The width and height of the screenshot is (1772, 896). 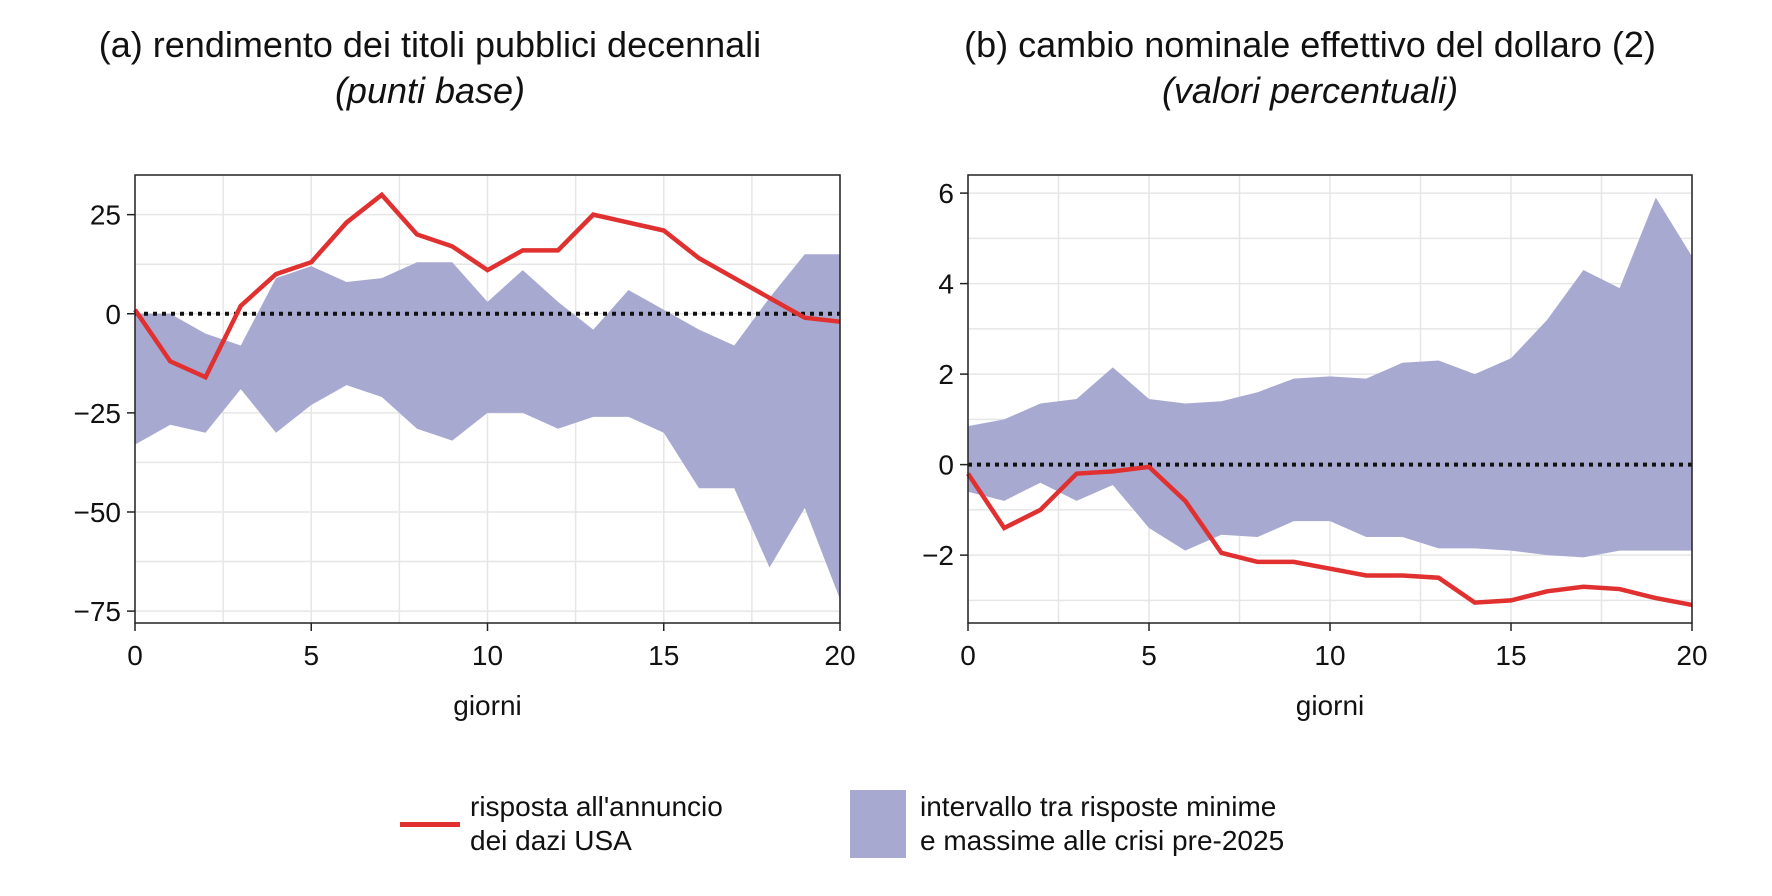 What do you see at coordinates (1098, 806) in the screenshot?
I see `legend-range-line1: intervallo tra risposte minime` at bounding box center [1098, 806].